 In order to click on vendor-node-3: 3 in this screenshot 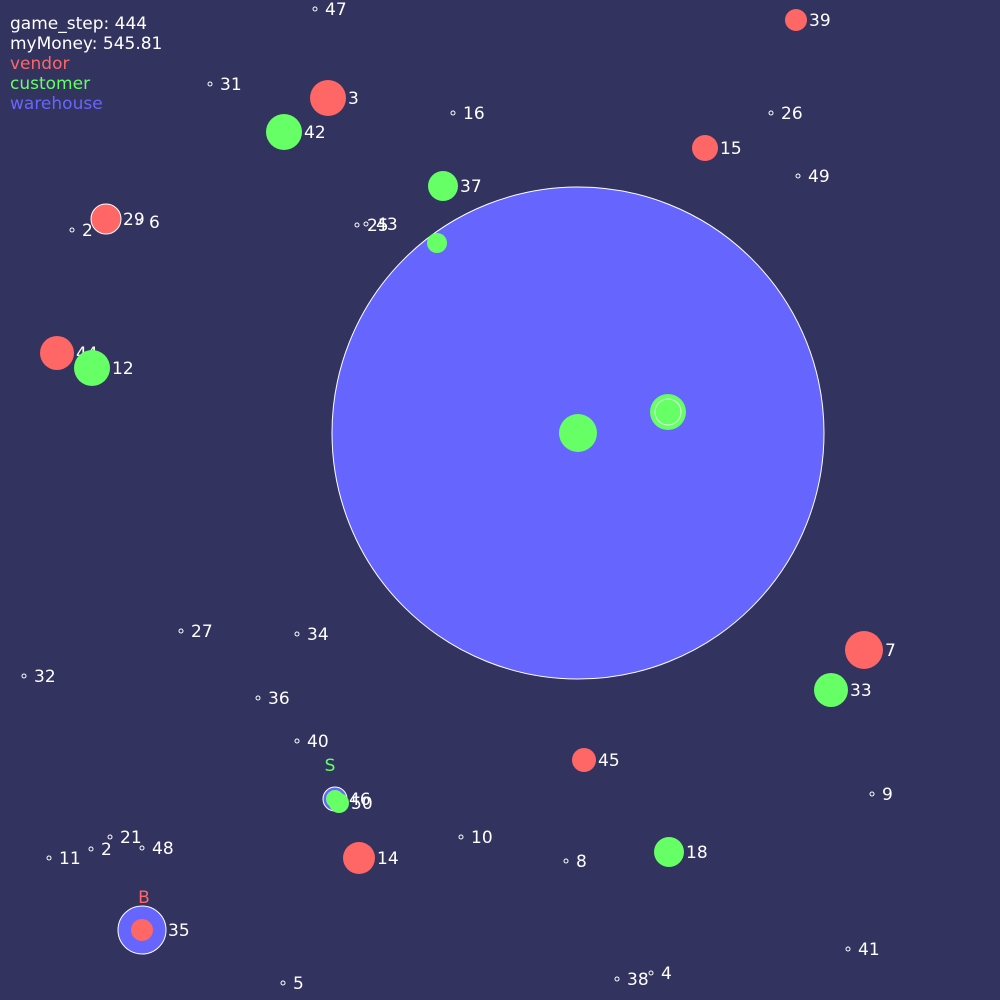, I will do `click(334, 98)`.